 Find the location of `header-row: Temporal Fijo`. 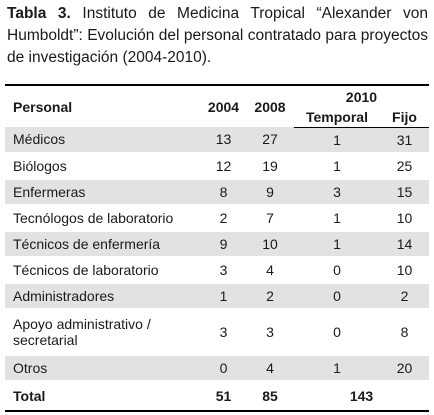

header-row: Temporal Fijo is located at coordinates (217, 117).